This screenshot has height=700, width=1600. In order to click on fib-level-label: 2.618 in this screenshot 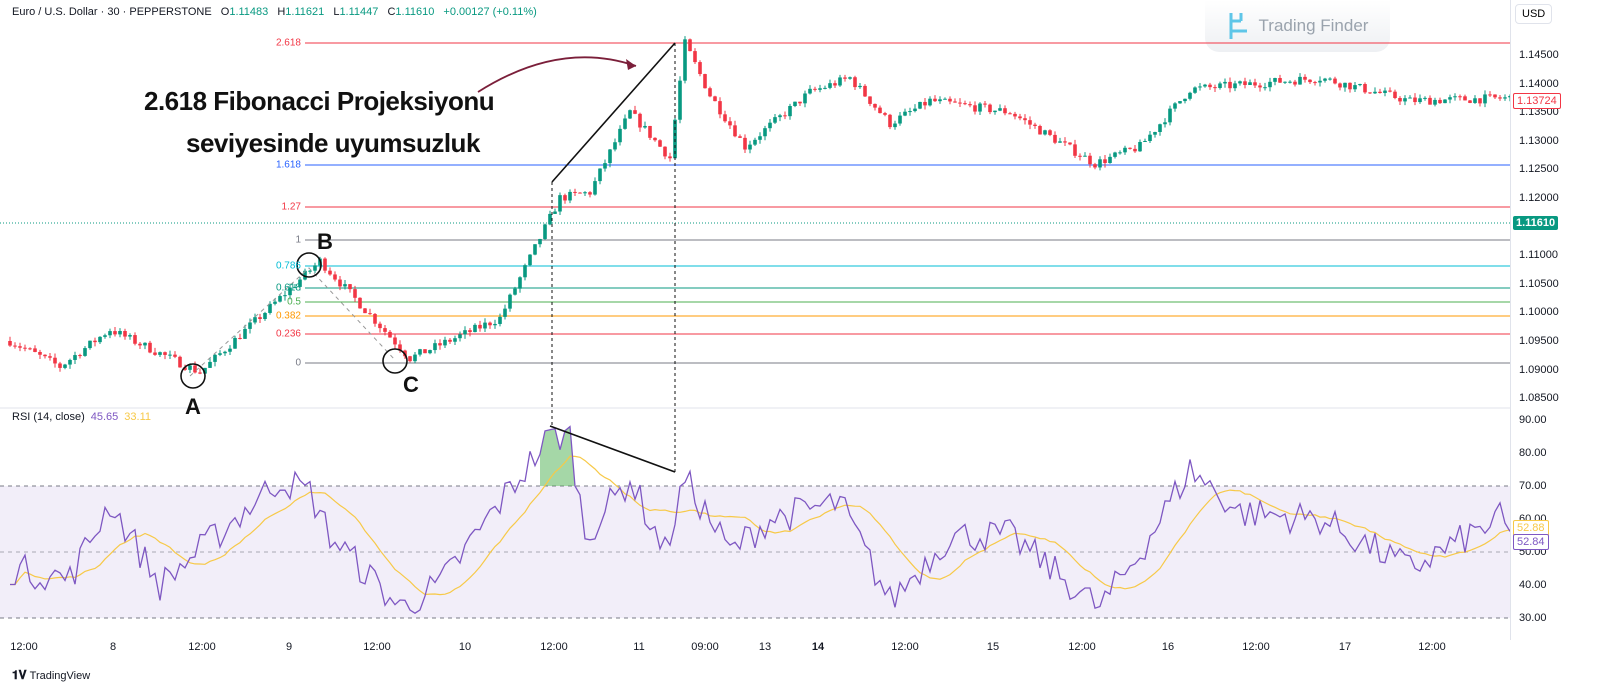, I will do `click(288, 43)`.